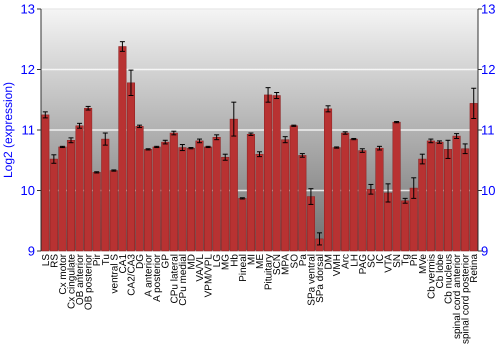 This screenshot has width=500, height=350. What do you see at coordinates (320, 278) in the screenshot?
I see `x-tick-label: SPa dorsal` at bounding box center [320, 278].